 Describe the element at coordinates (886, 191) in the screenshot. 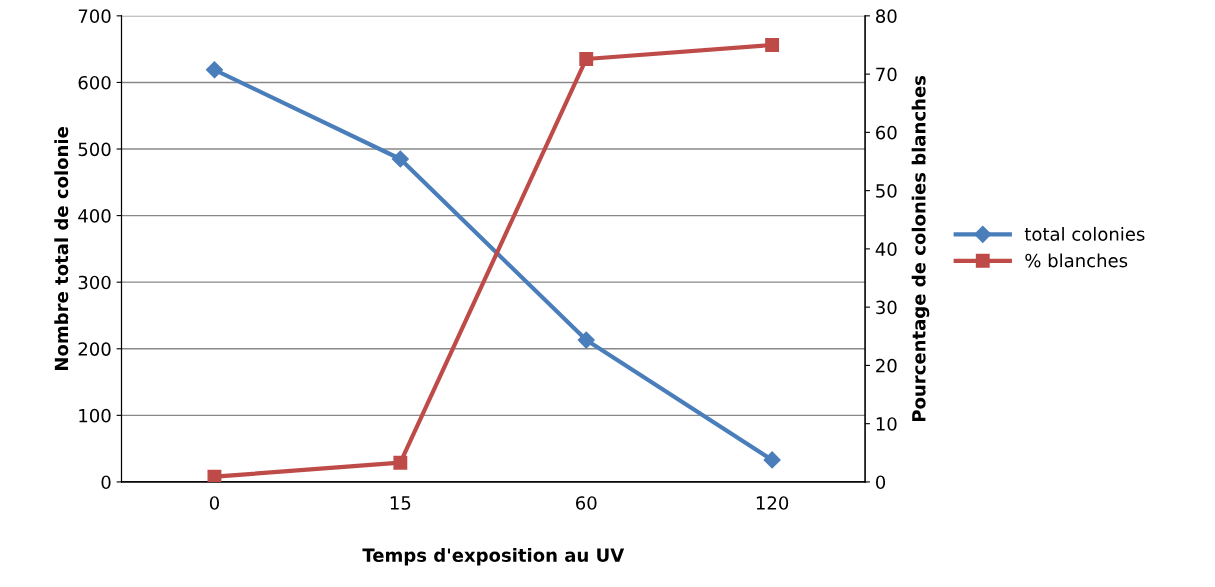

I see `y2-tick-label: 50` at that location.